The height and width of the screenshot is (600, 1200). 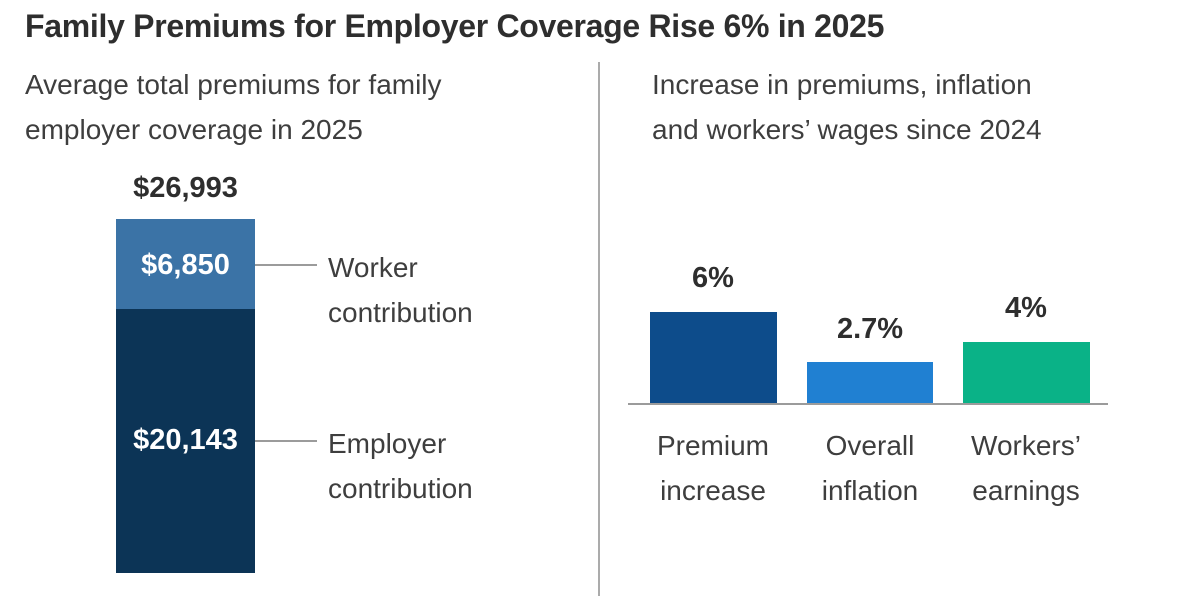 What do you see at coordinates (842, 84) in the screenshot?
I see `right-subtitle-line1: Increase in premiums, inflation` at bounding box center [842, 84].